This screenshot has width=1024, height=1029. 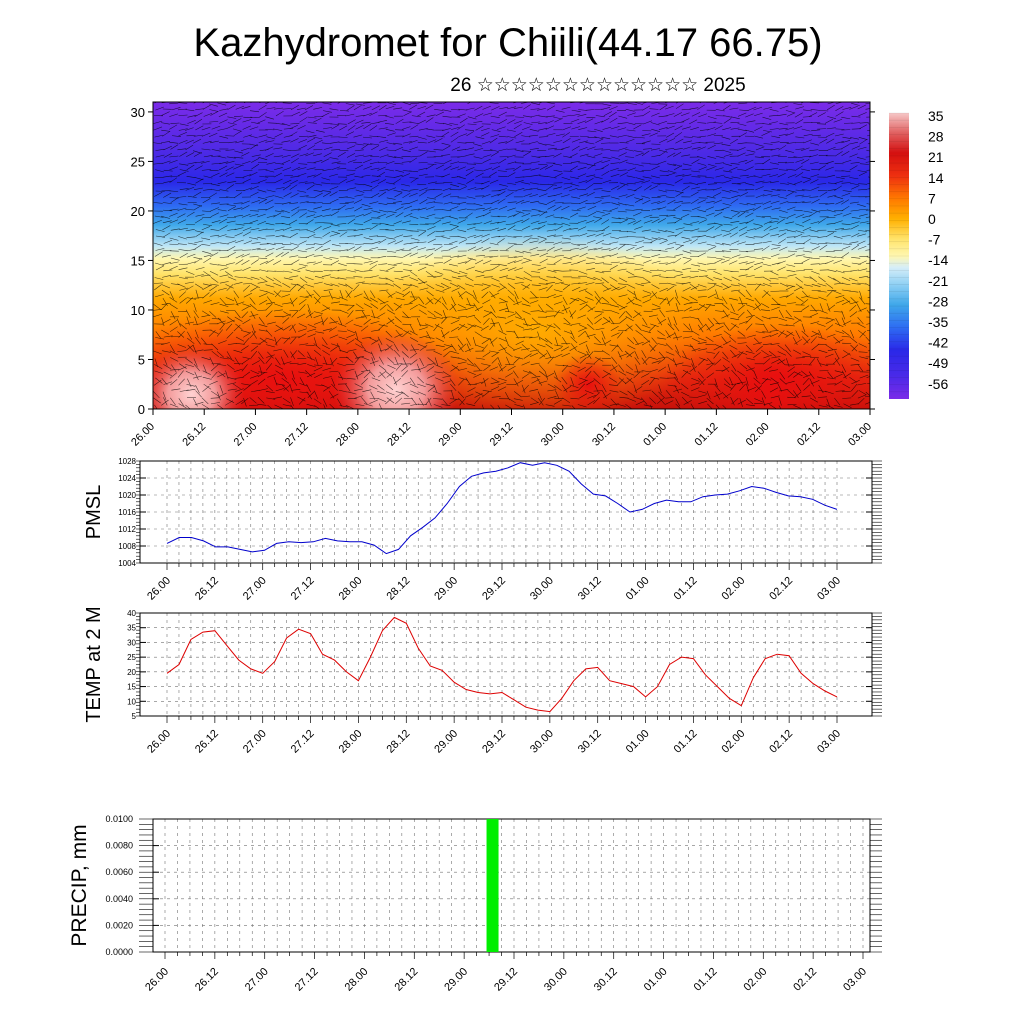 What do you see at coordinates (507, 43) in the screenshot?
I see `chart-title: Kazhydromet for Chiili(44.17 66.75)` at bounding box center [507, 43].